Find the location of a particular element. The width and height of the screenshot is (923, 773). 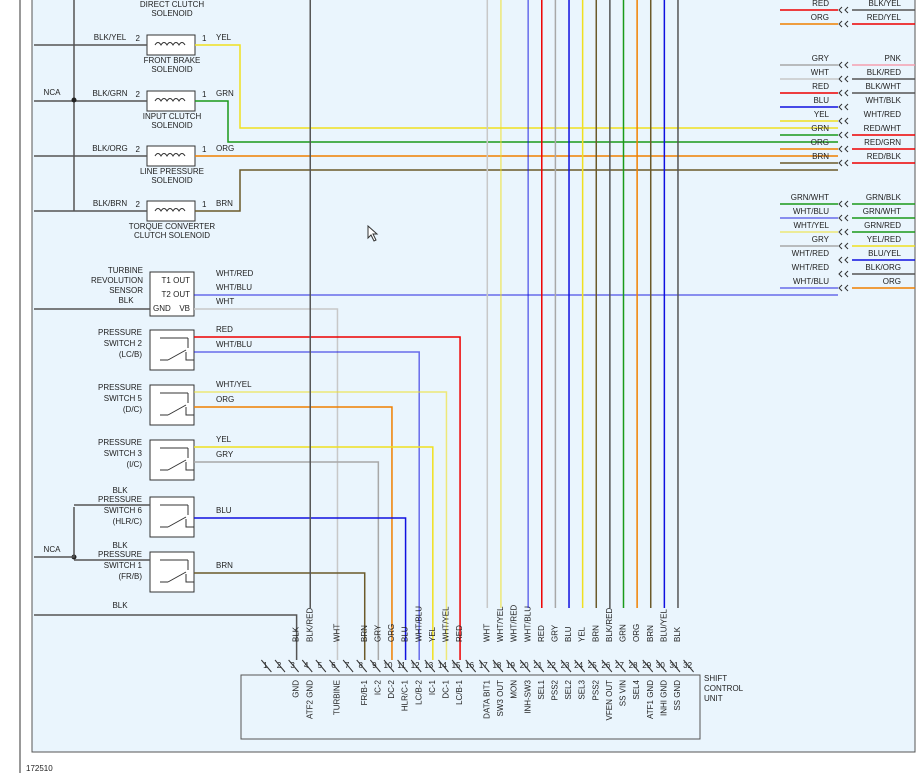

wire-label: BRN is located at coordinates (364, 633).